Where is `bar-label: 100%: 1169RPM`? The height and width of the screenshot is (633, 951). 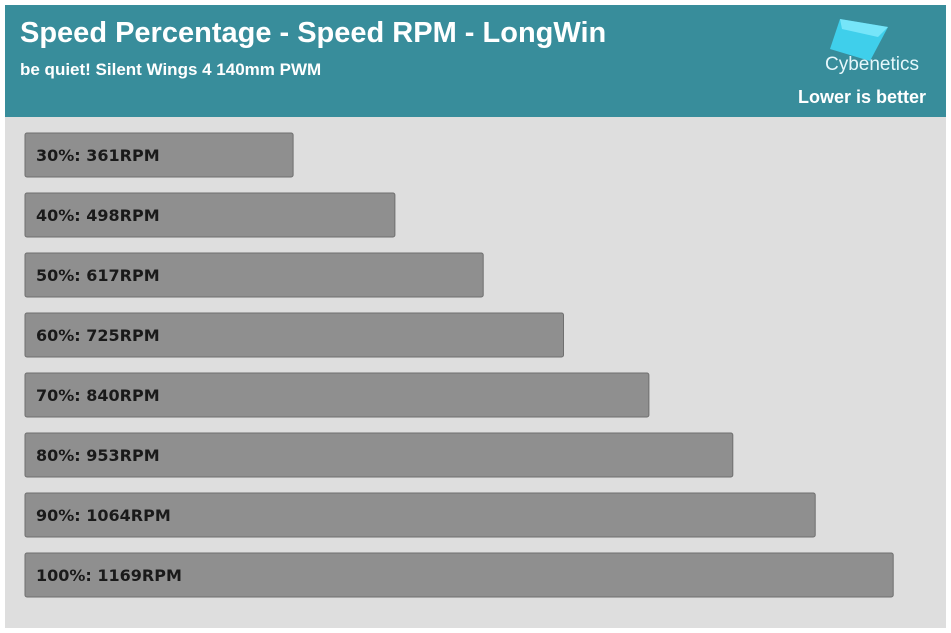 bar-label: 100%: 1169RPM is located at coordinates (109, 575).